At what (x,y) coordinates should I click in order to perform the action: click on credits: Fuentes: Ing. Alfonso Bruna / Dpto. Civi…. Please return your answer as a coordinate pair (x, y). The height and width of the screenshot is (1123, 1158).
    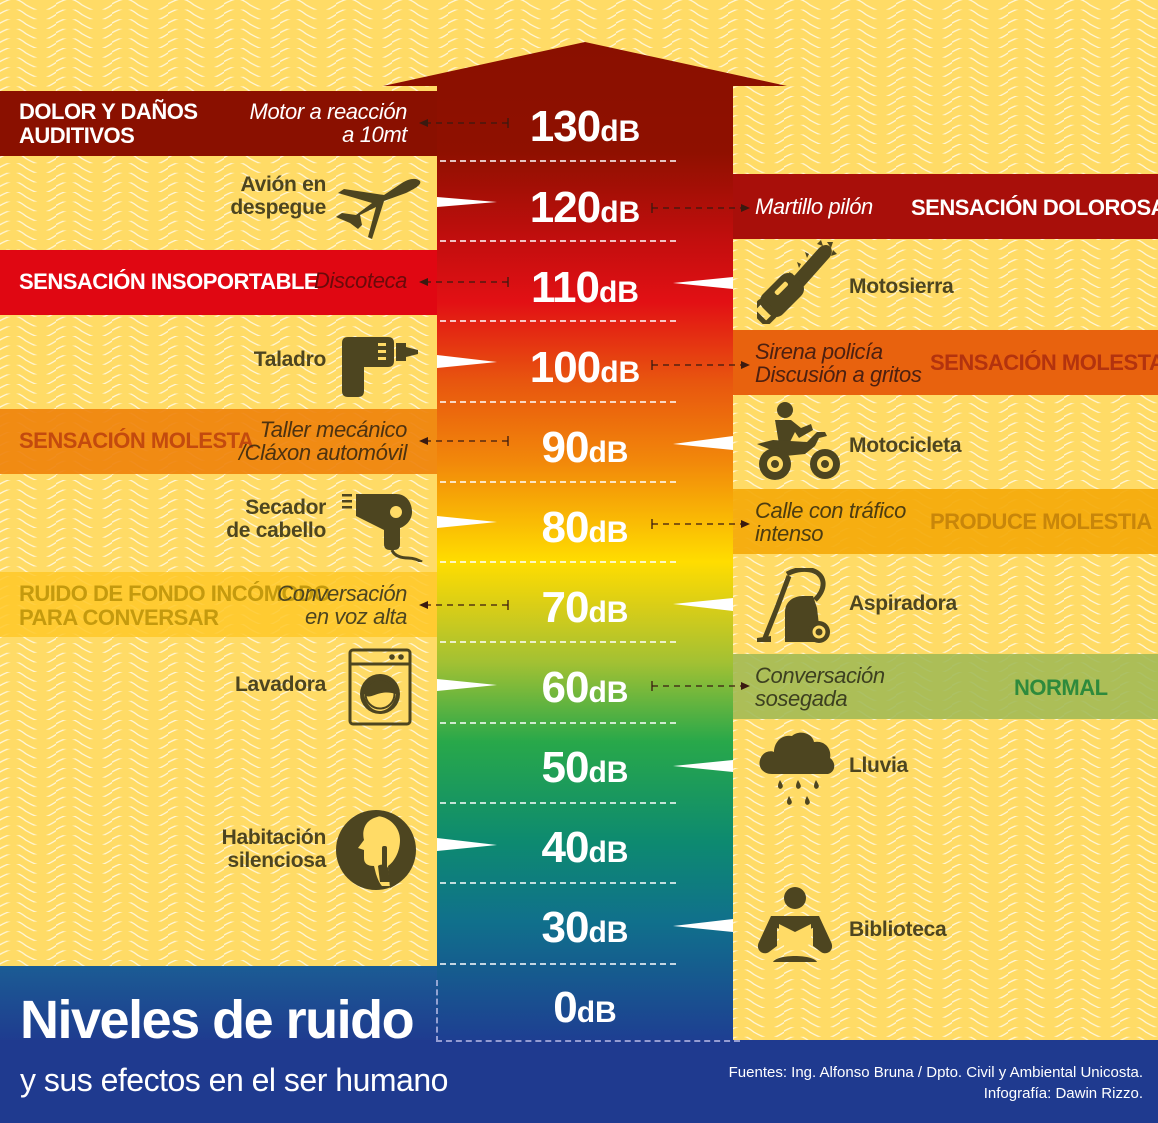
    Looking at the image, I should click on (936, 1083).